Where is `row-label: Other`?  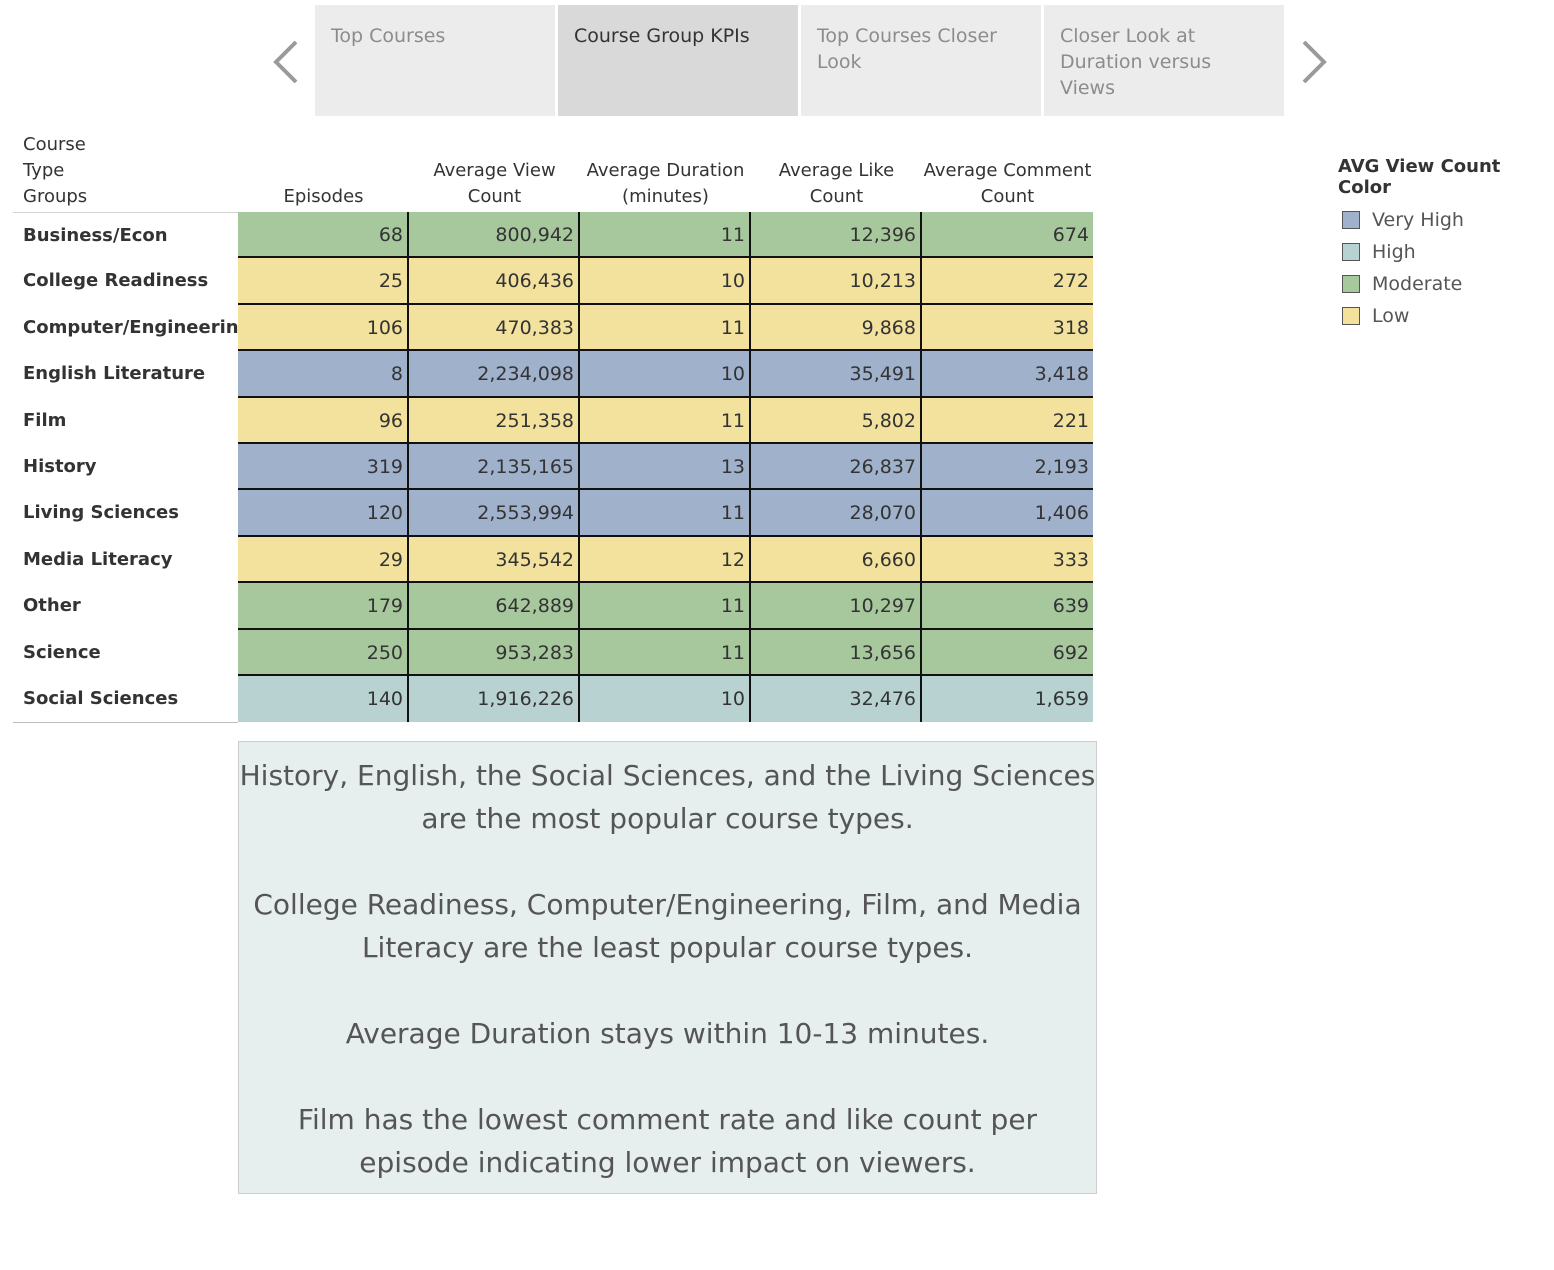 row-label: Other is located at coordinates (52, 606).